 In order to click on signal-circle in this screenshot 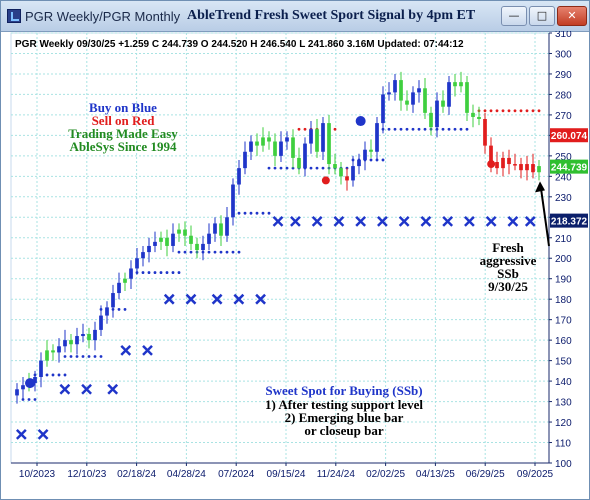, I will do `click(360, 121)`.